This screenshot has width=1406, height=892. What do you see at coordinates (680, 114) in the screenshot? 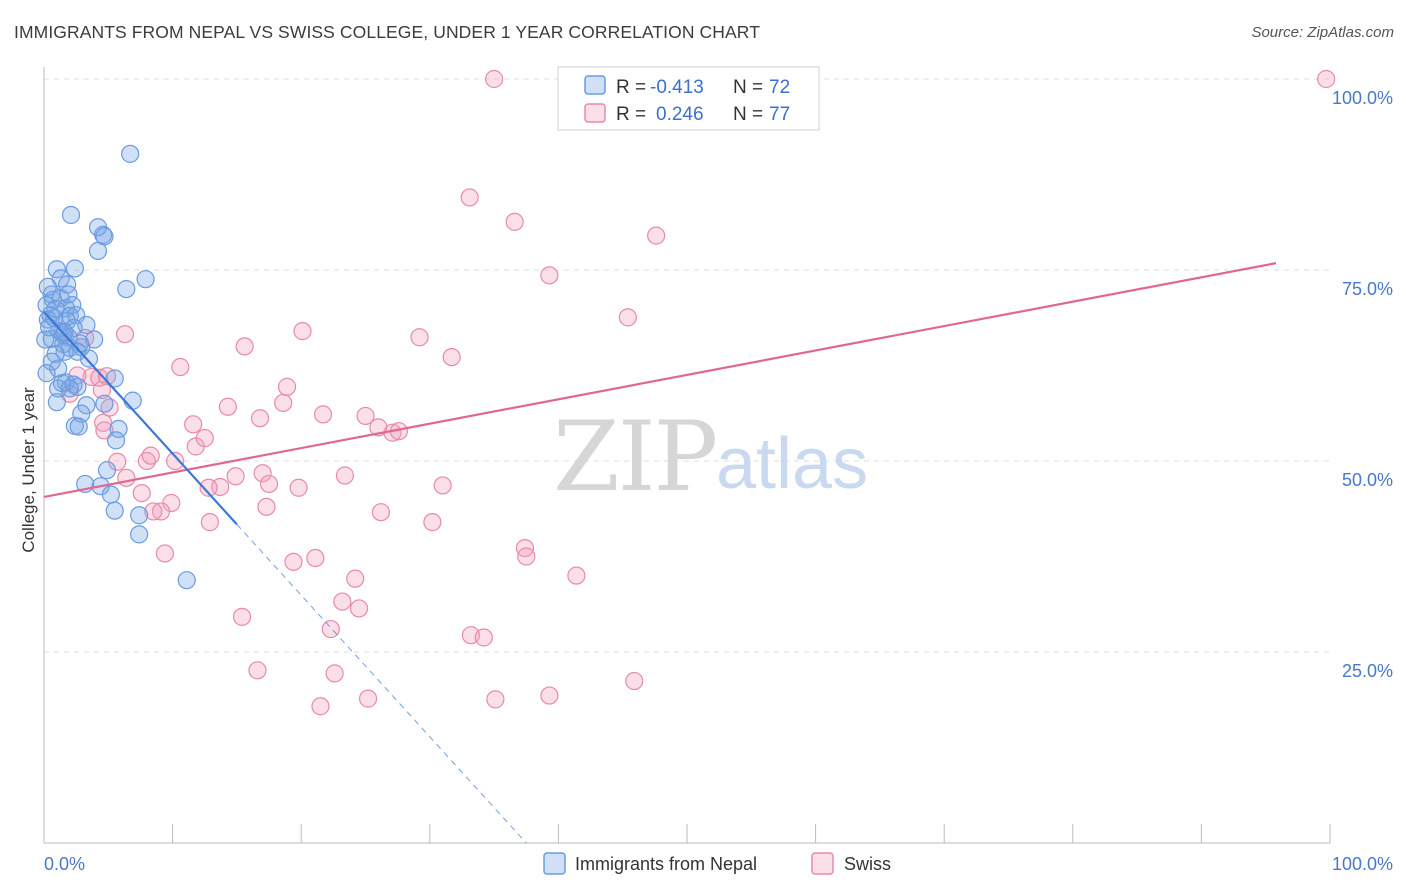
I see `legend-r-value-2: 0.246` at bounding box center [680, 114].